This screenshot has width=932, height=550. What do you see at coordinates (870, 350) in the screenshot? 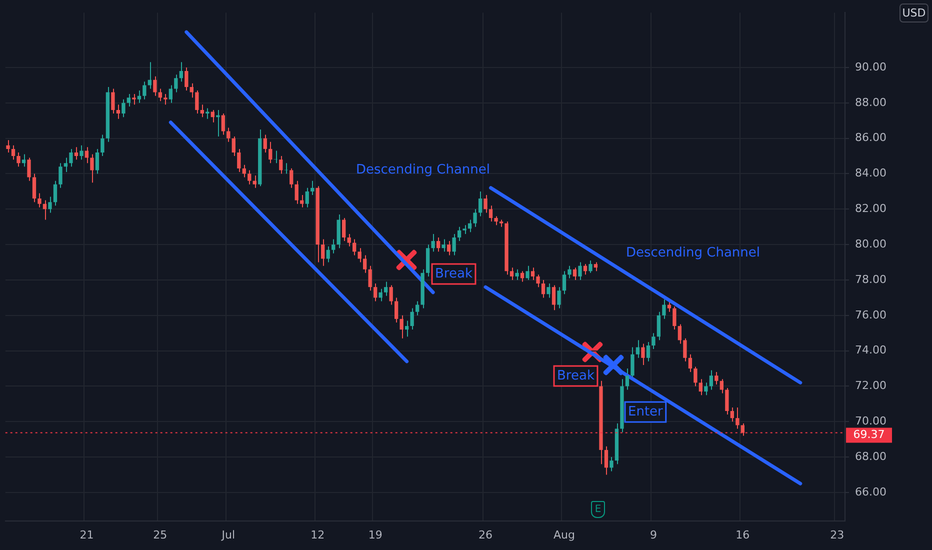
I see `y-tick-label: 74.00` at bounding box center [870, 350].